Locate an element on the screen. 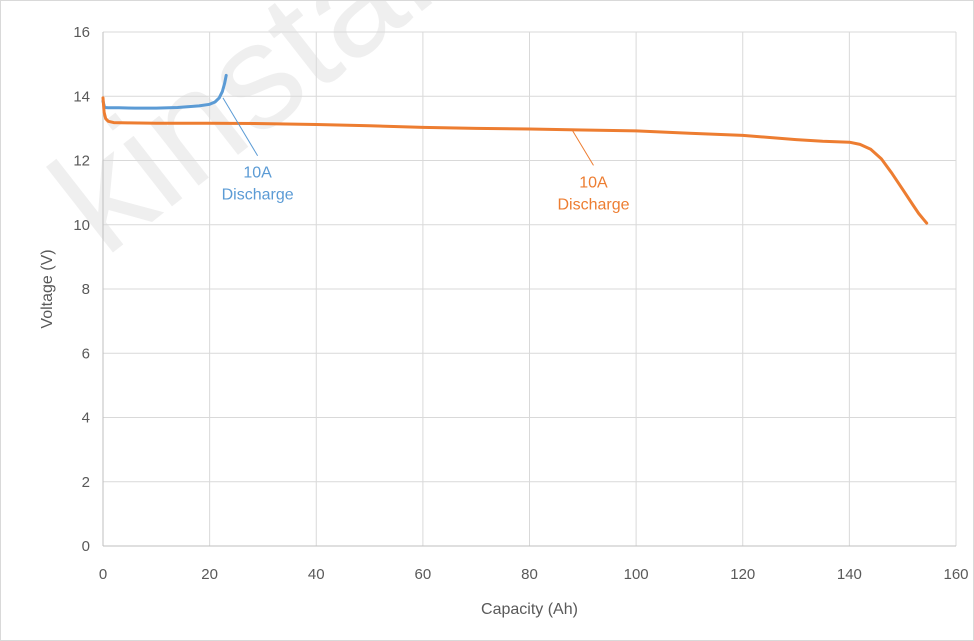 The image size is (974, 641). annotation-label-1: 10A is located at coordinates (257, 173).